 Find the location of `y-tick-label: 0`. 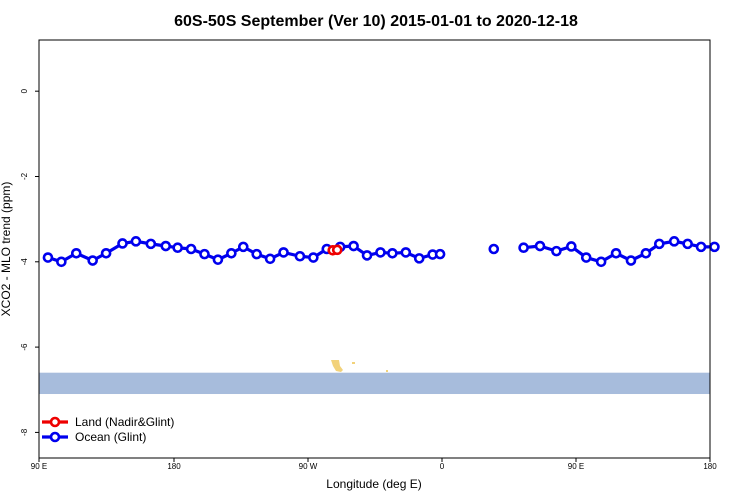

y-tick-label: 0 is located at coordinates (24, 90).